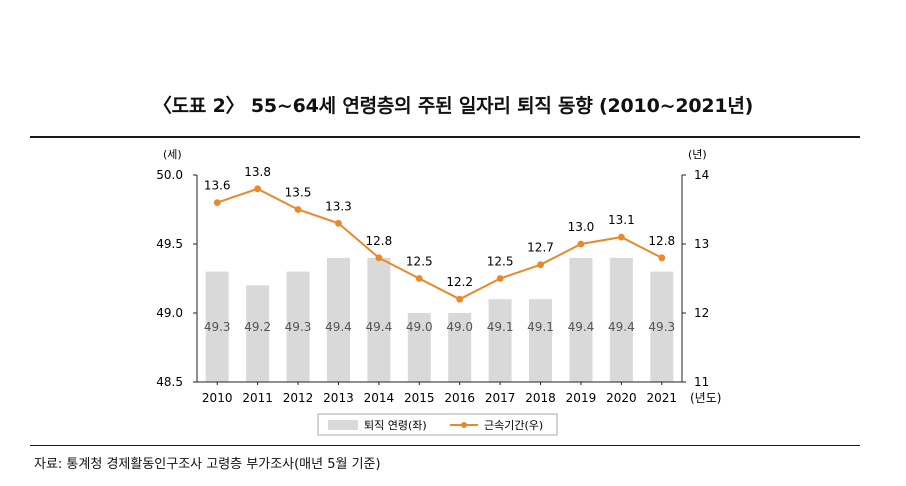 This screenshot has height=486, width=906. I want to click on tenure-line, so click(439, 244).